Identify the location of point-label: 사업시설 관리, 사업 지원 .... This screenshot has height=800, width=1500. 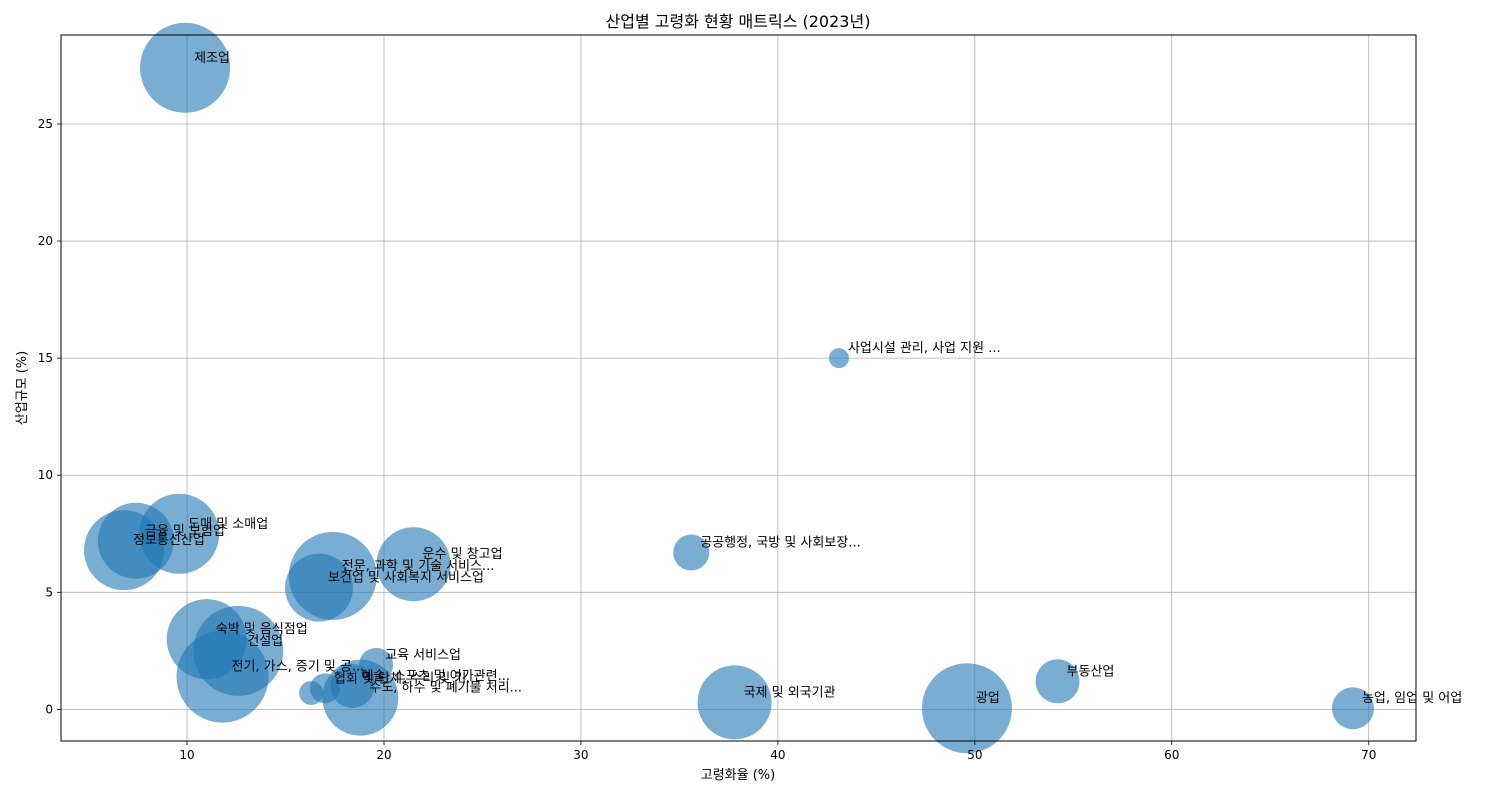
(924, 348).